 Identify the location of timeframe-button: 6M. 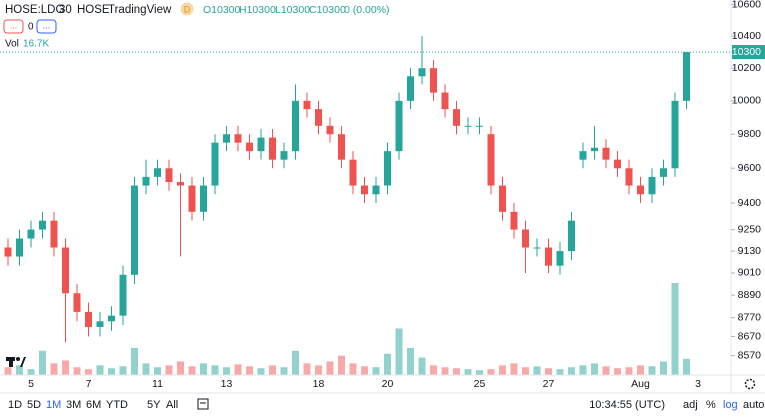
(93, 405).